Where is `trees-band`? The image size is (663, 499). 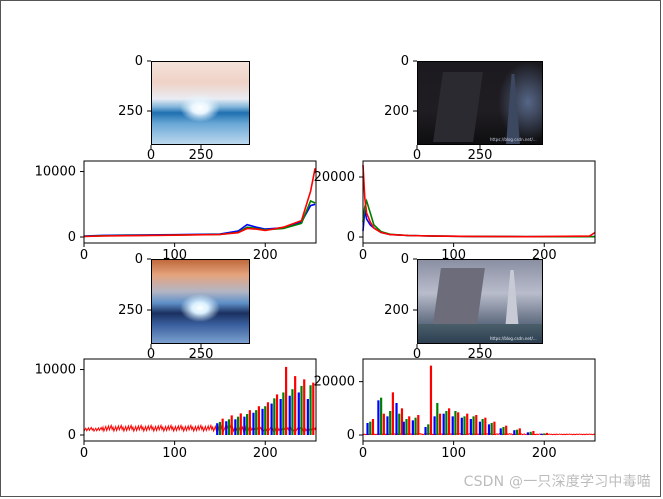 trees-band is located at coordinates (480, 333).